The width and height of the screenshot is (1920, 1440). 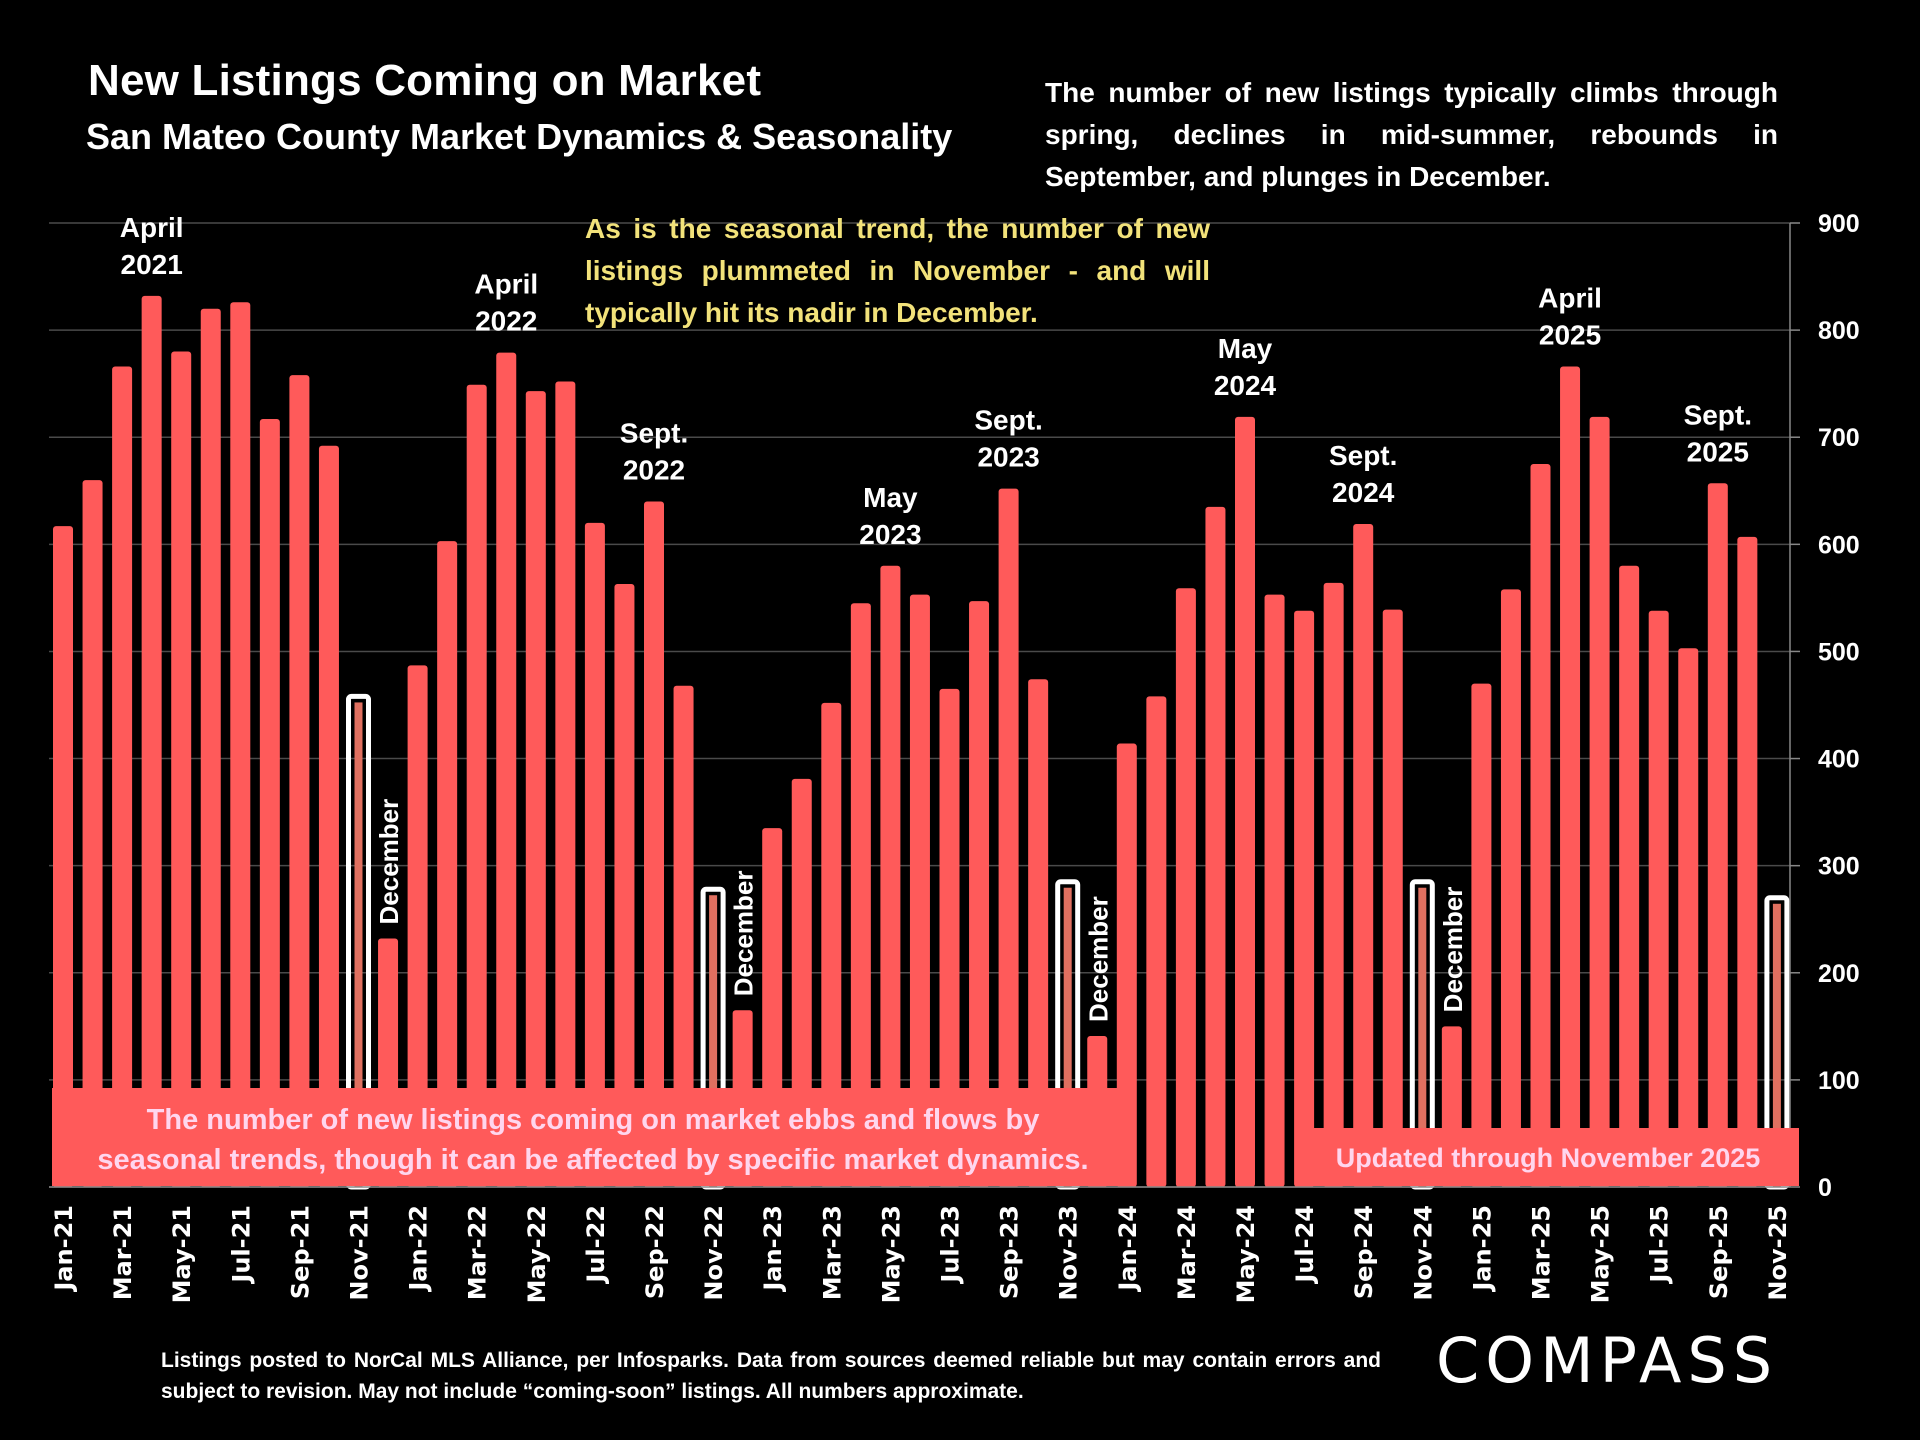 I want to click on x-tick-label: Jul-21, so click(x=241, y=1245).